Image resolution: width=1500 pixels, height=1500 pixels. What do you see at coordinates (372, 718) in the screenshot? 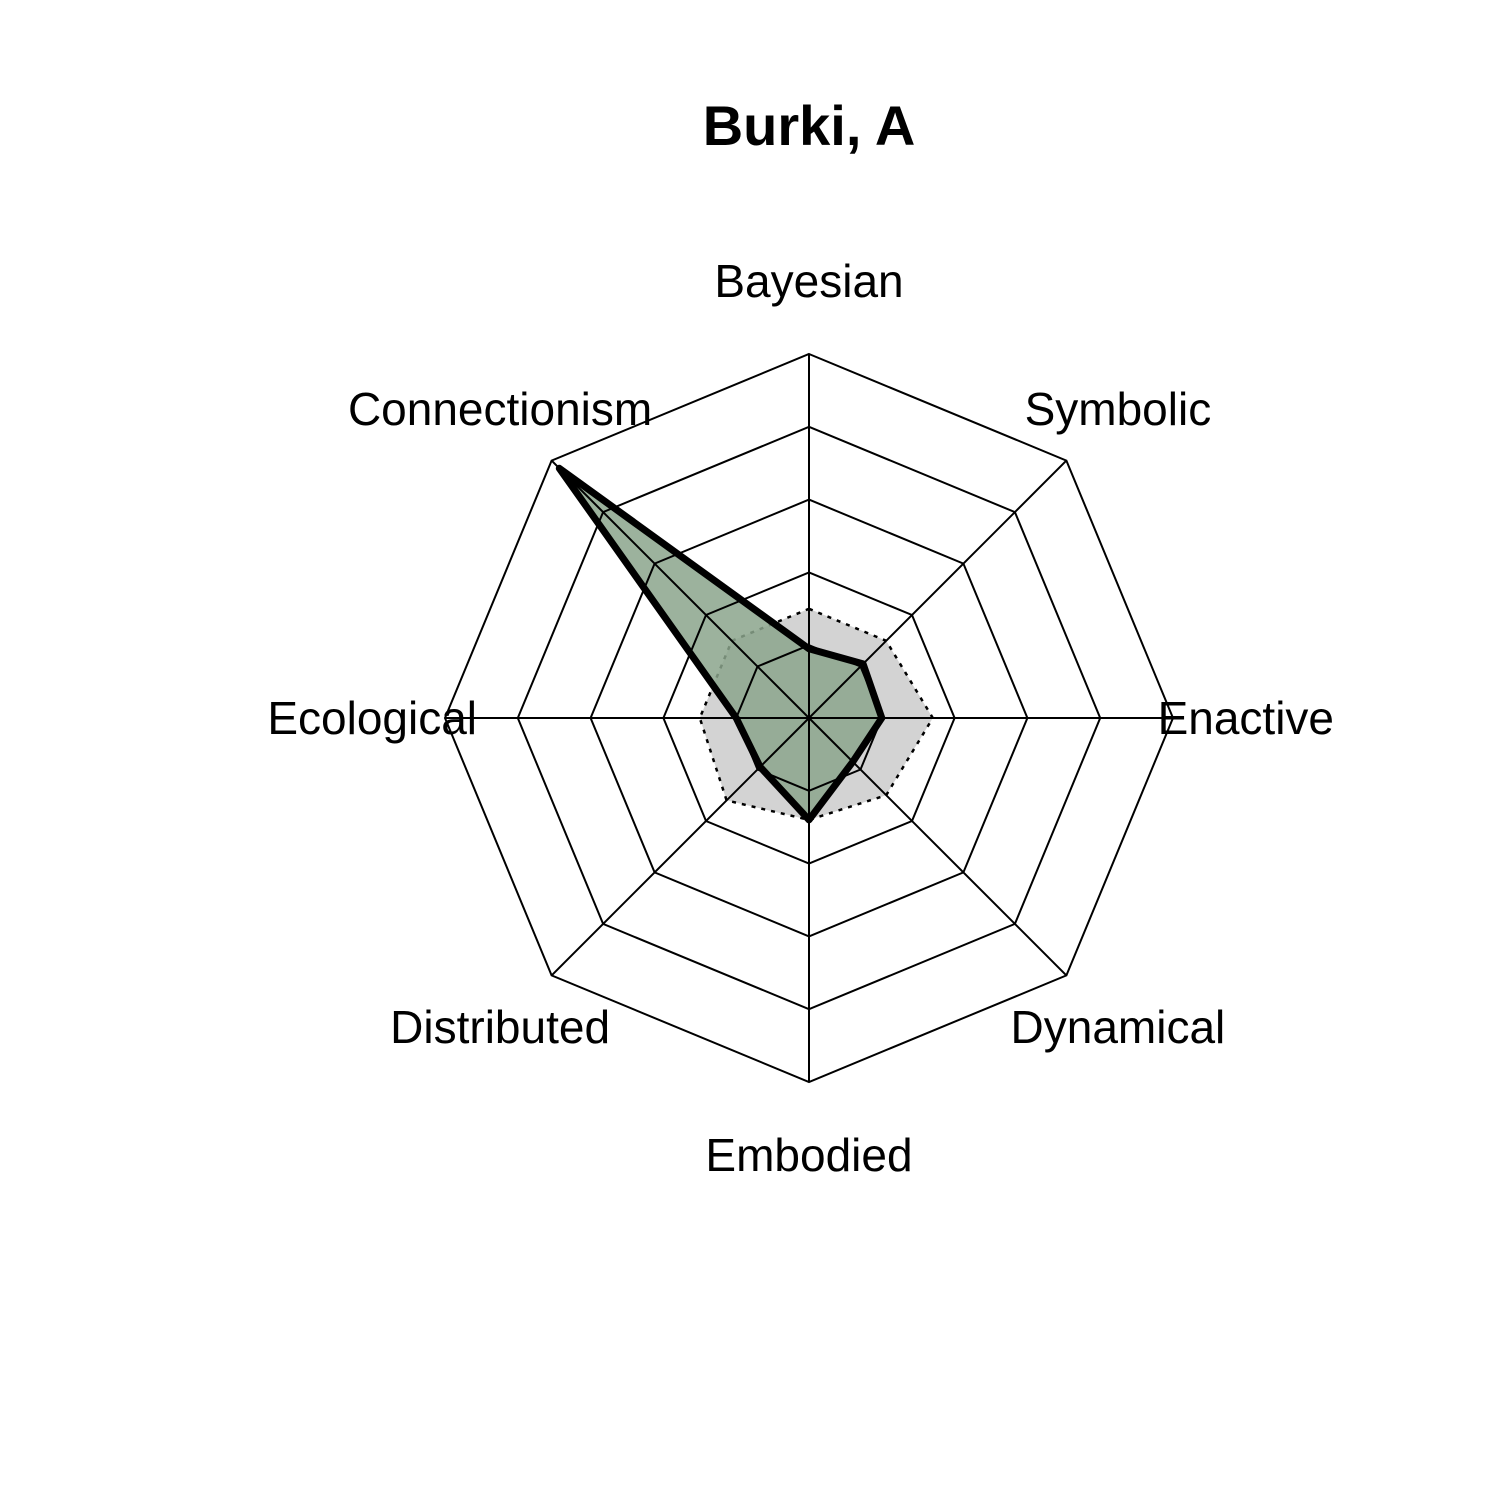
I see `axis-label-ecological: Ecological` at bounding box center [372, 718].